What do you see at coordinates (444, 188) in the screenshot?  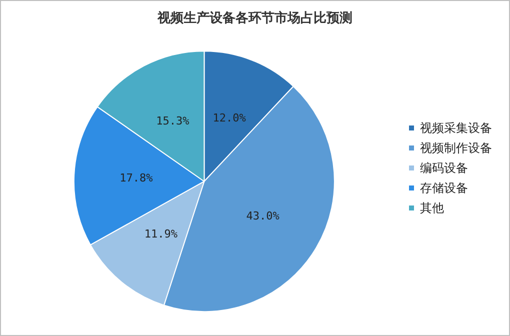 I see `legend-label: 存储设备` at bounding box center [444, 188].